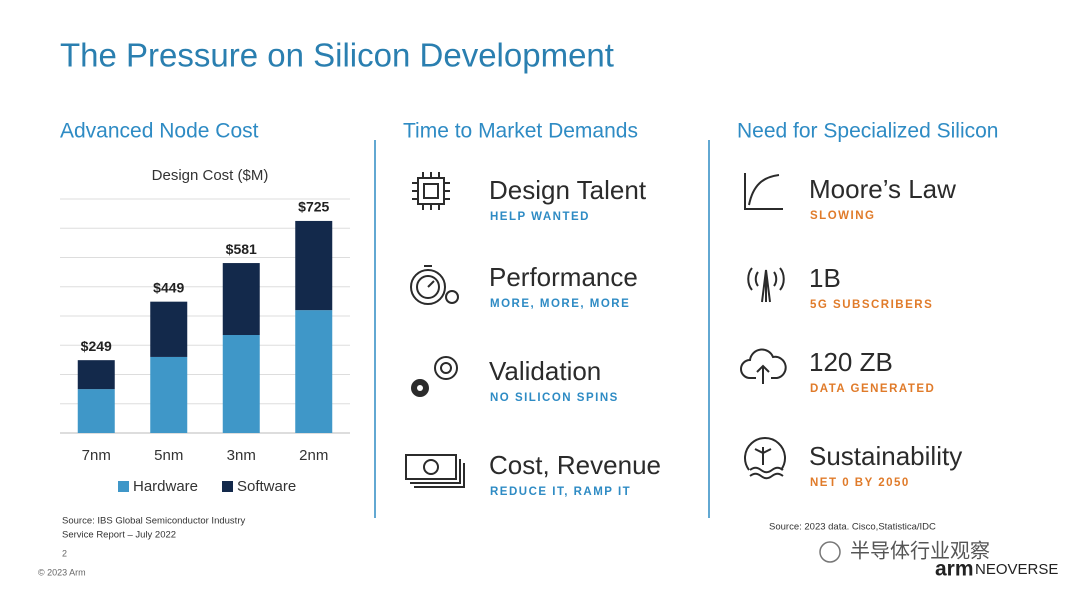 This screenshot has width=1080, height=600. What do you see at coordinates (885, 456) in the screenshot?
I see `item-title: Sustainability` at bounding box center [885, 456].